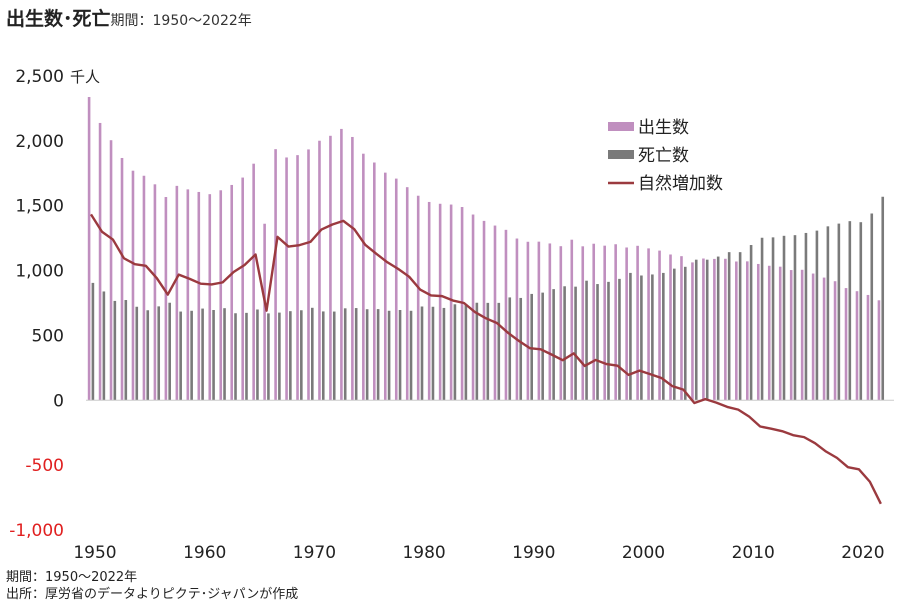 The width and height of the screenshot is (898, 610). Describe the element at coordinates (221, 295) in the screenshot. I see `birth-bar-1962` at that location.